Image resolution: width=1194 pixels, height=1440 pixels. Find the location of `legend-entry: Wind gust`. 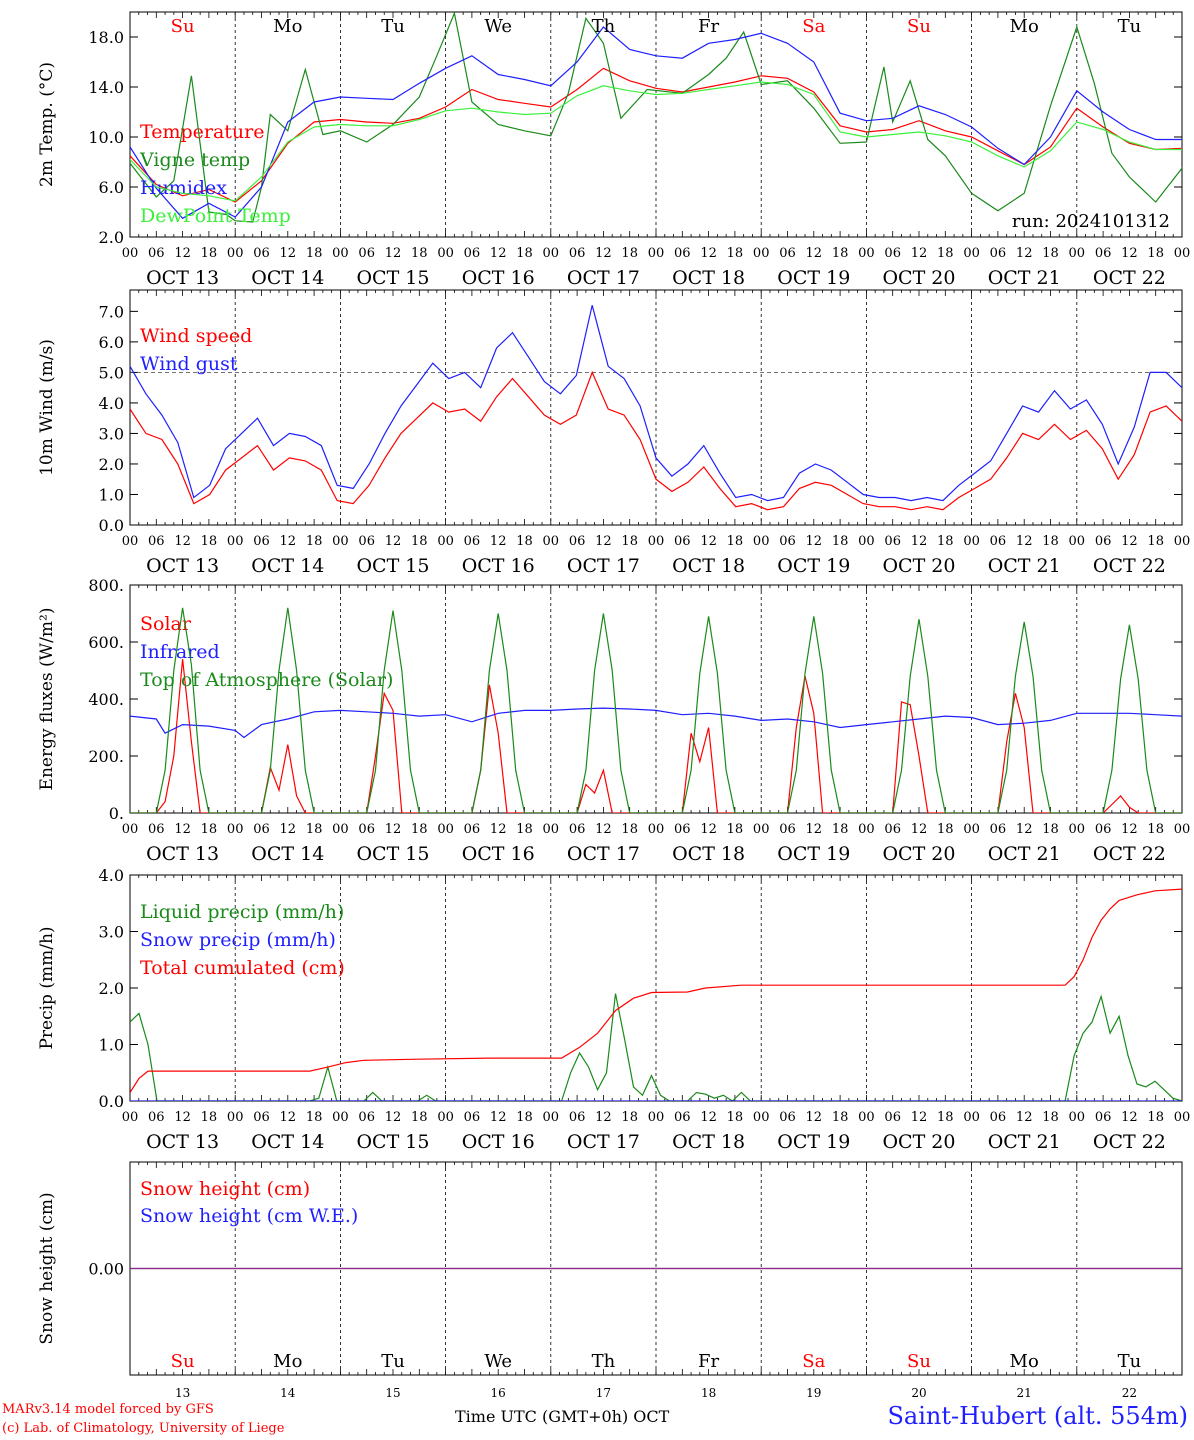

legend-entry: Wind gust is located at coordinates (189, 364).